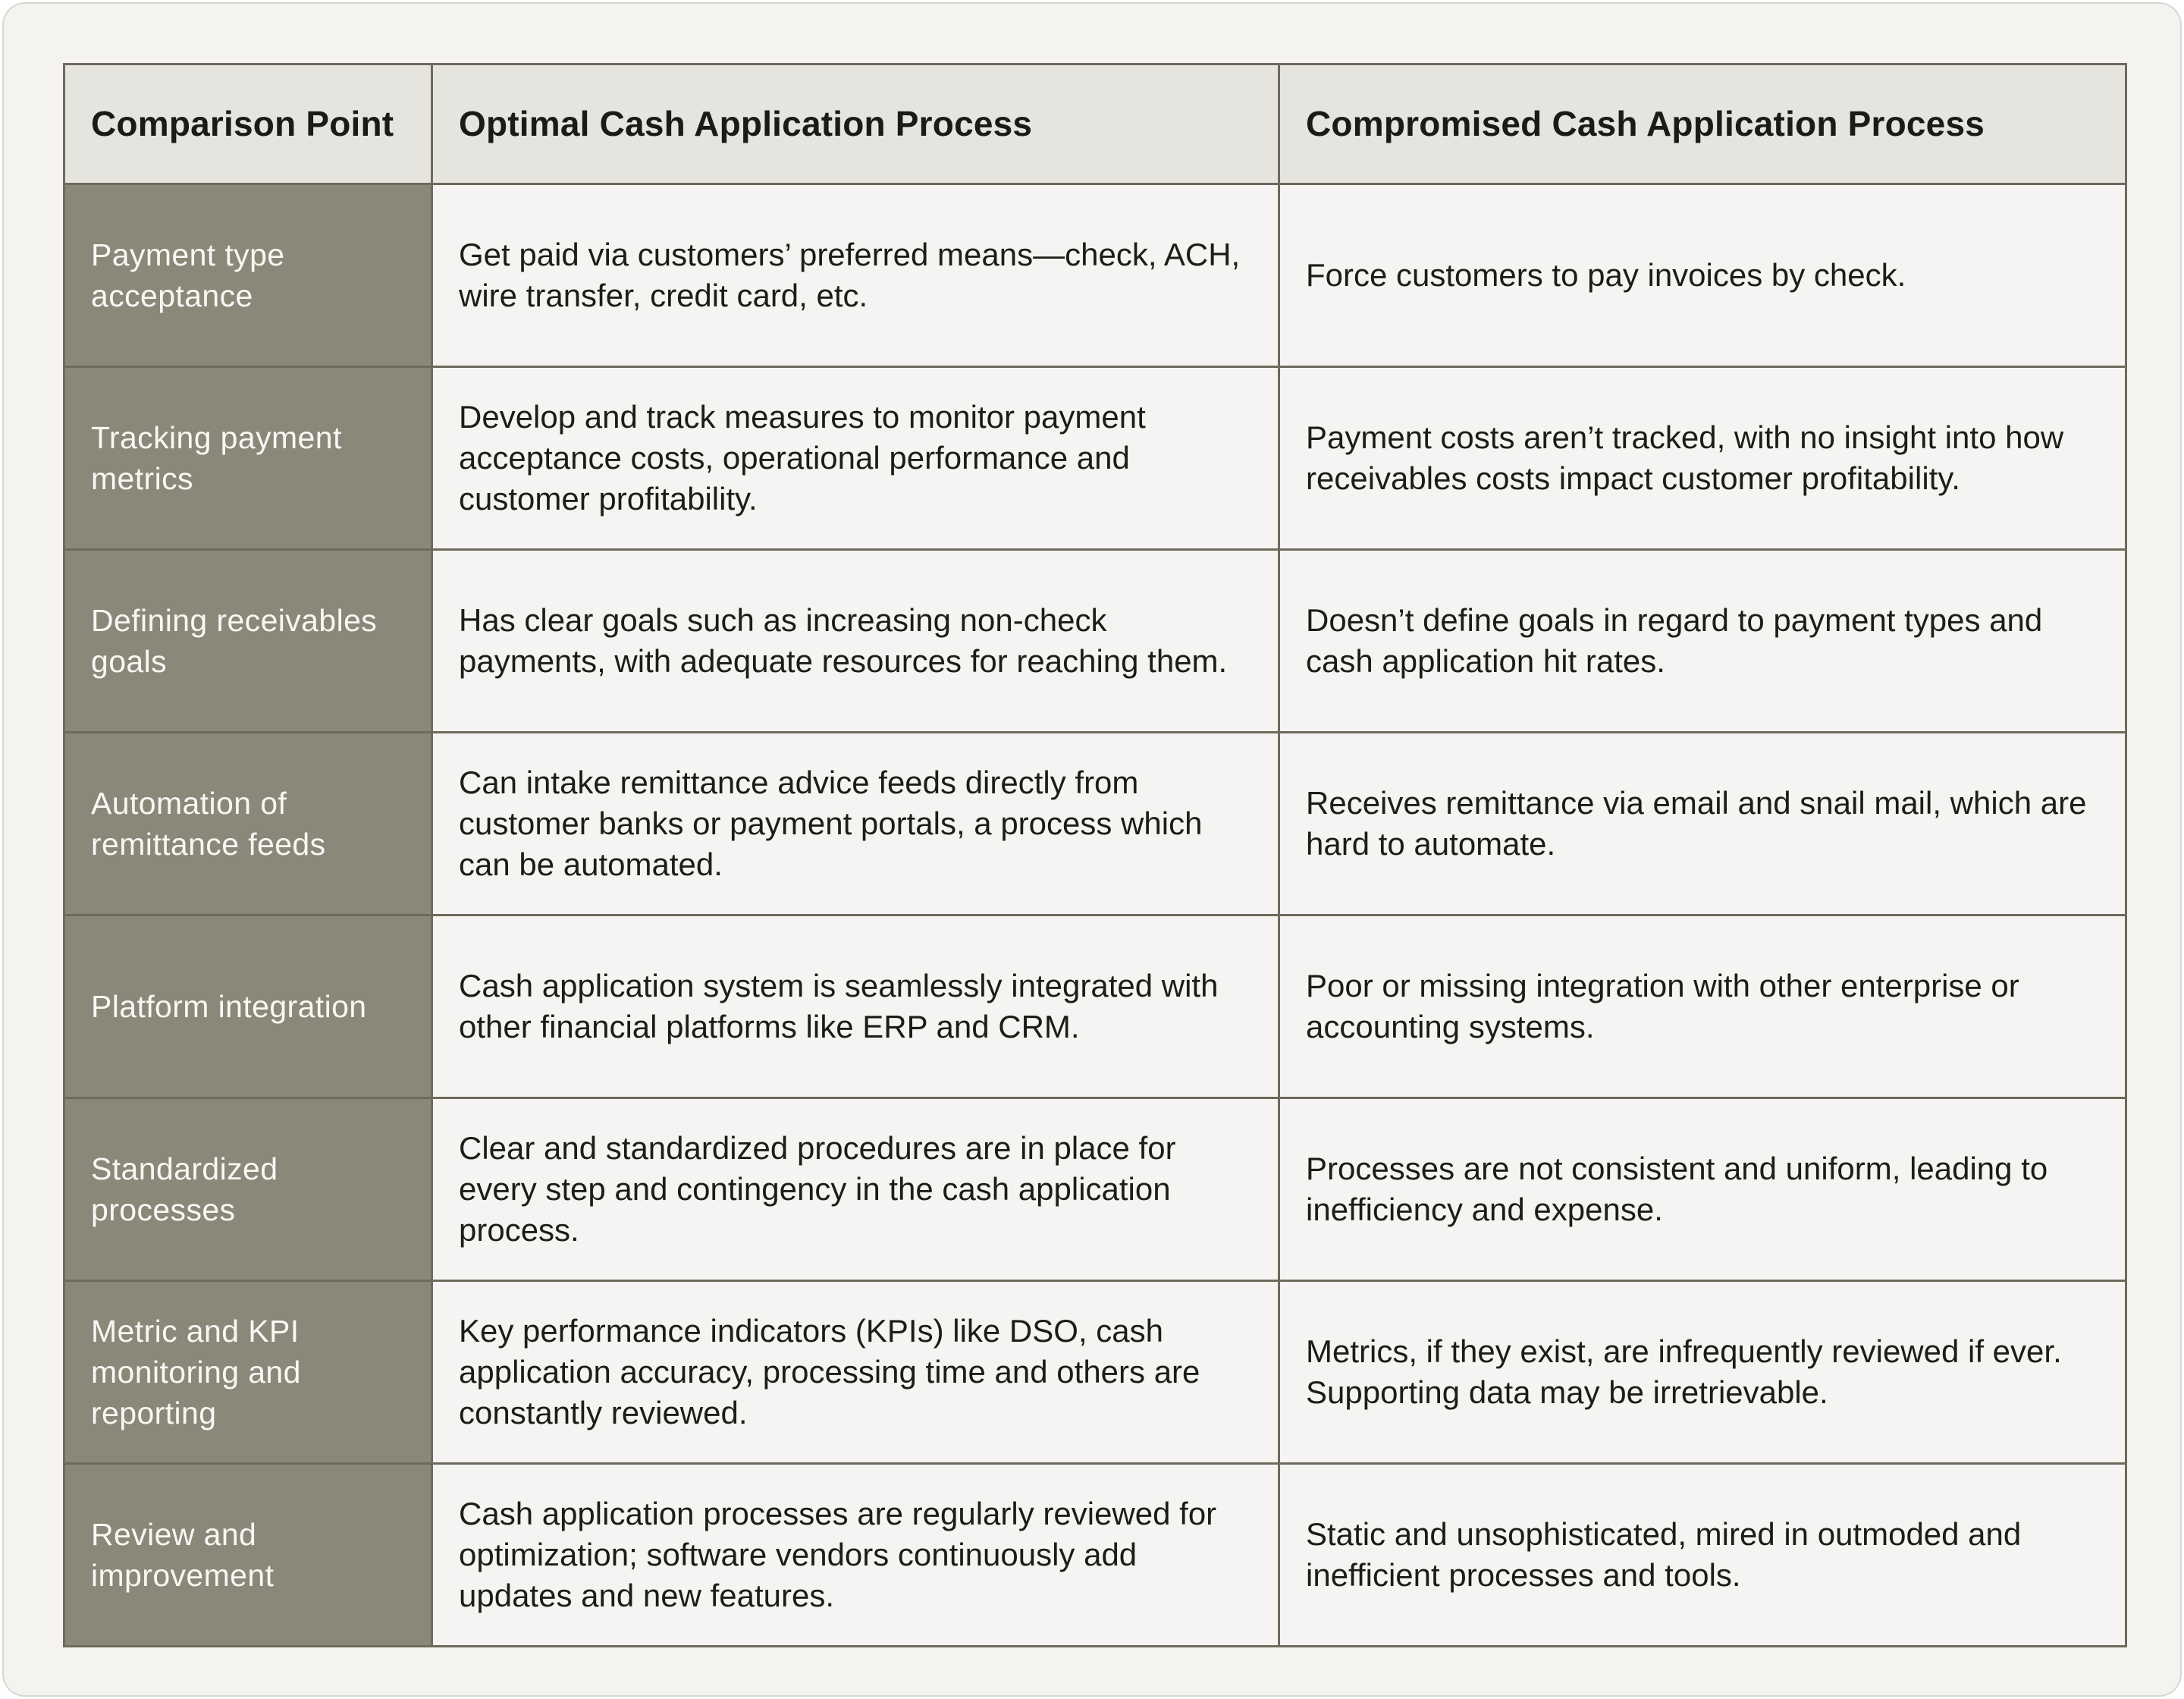 The image size is (2184, 1699). What do you see at coordinates (248, 1554) in the screenshot?
I see `row-label: Review and improvement` at bounding box center [248, 1554].